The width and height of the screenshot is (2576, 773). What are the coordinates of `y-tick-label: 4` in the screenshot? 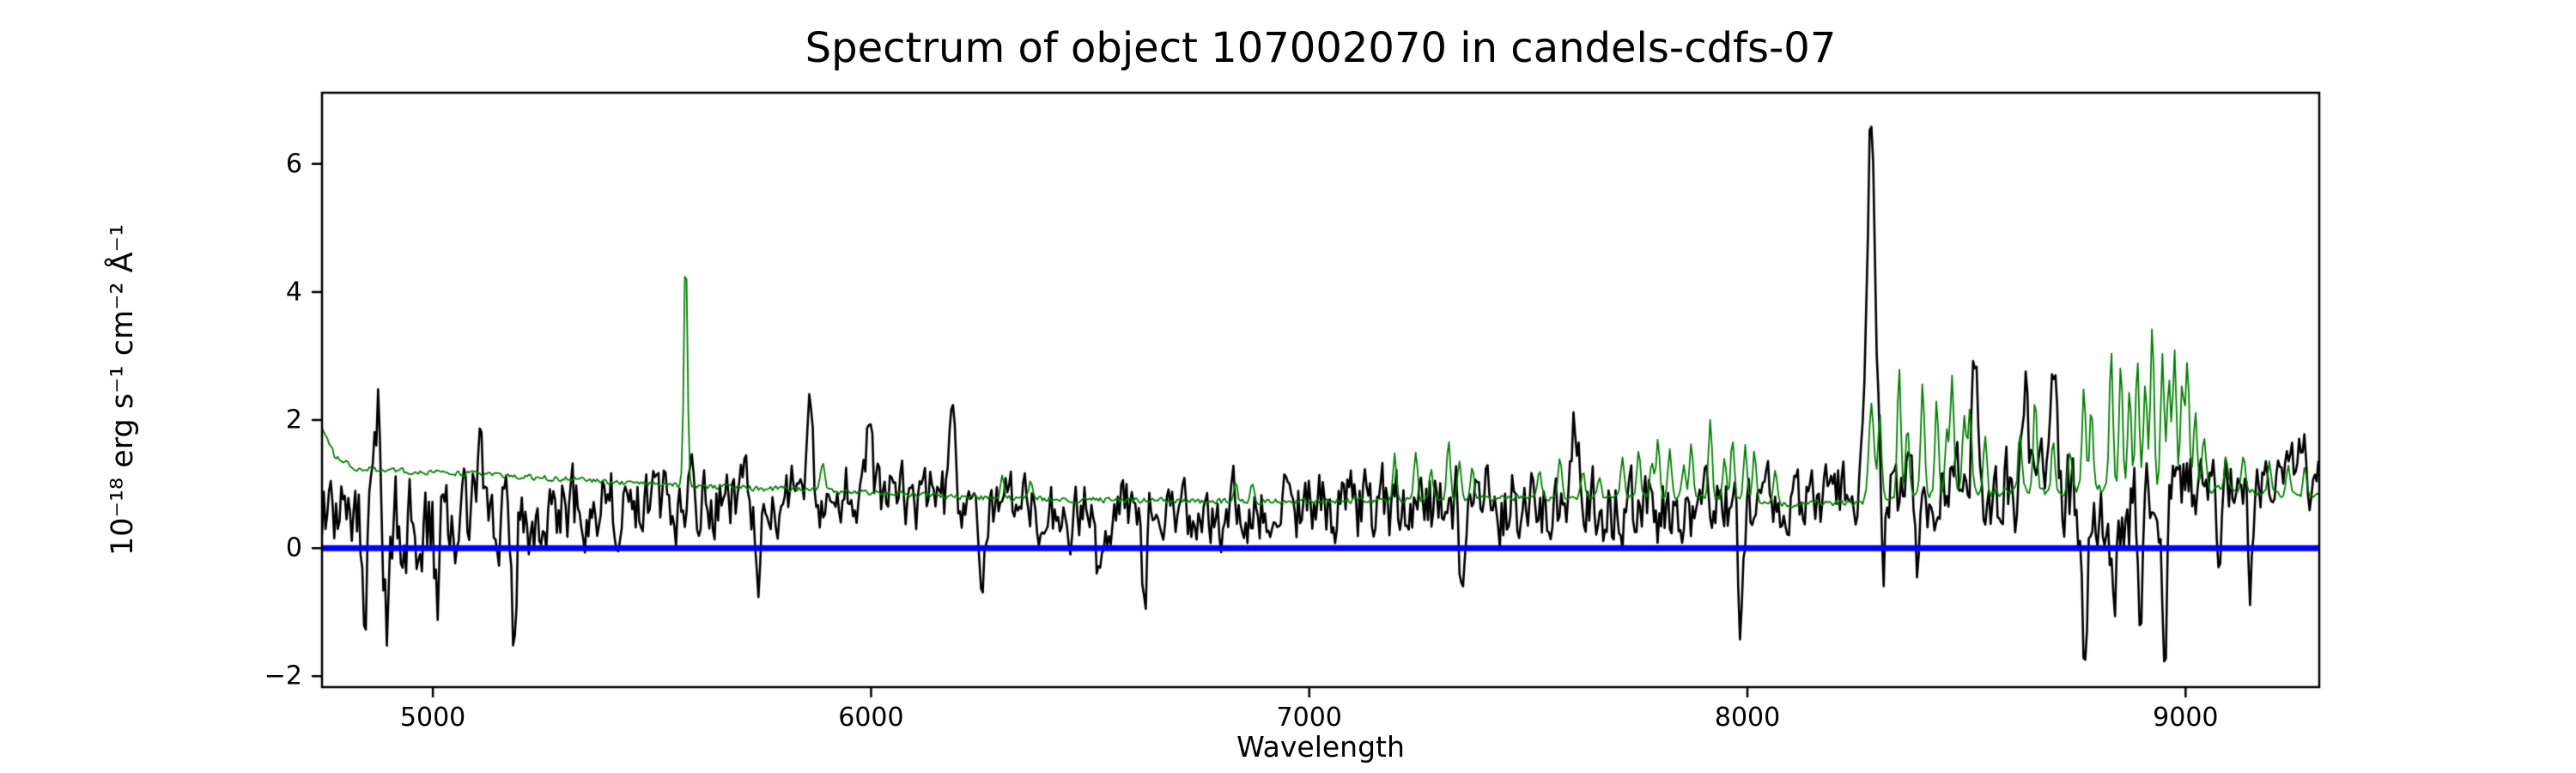 It's located at (293, 292).